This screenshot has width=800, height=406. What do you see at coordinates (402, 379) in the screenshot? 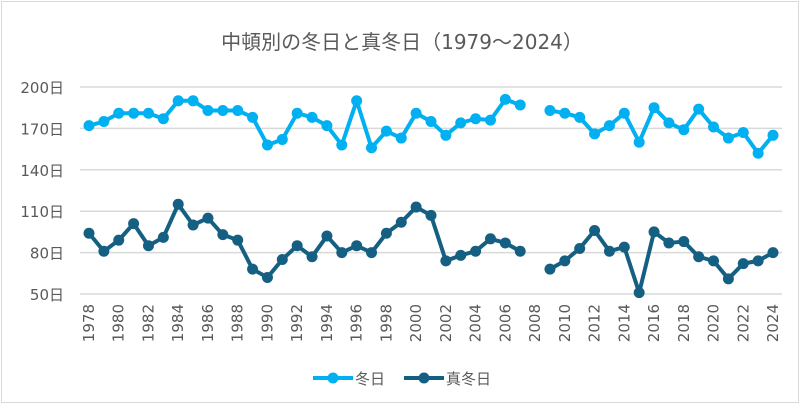
I see `legend: 冬日 真冬日` at bounding box center [402, 379].